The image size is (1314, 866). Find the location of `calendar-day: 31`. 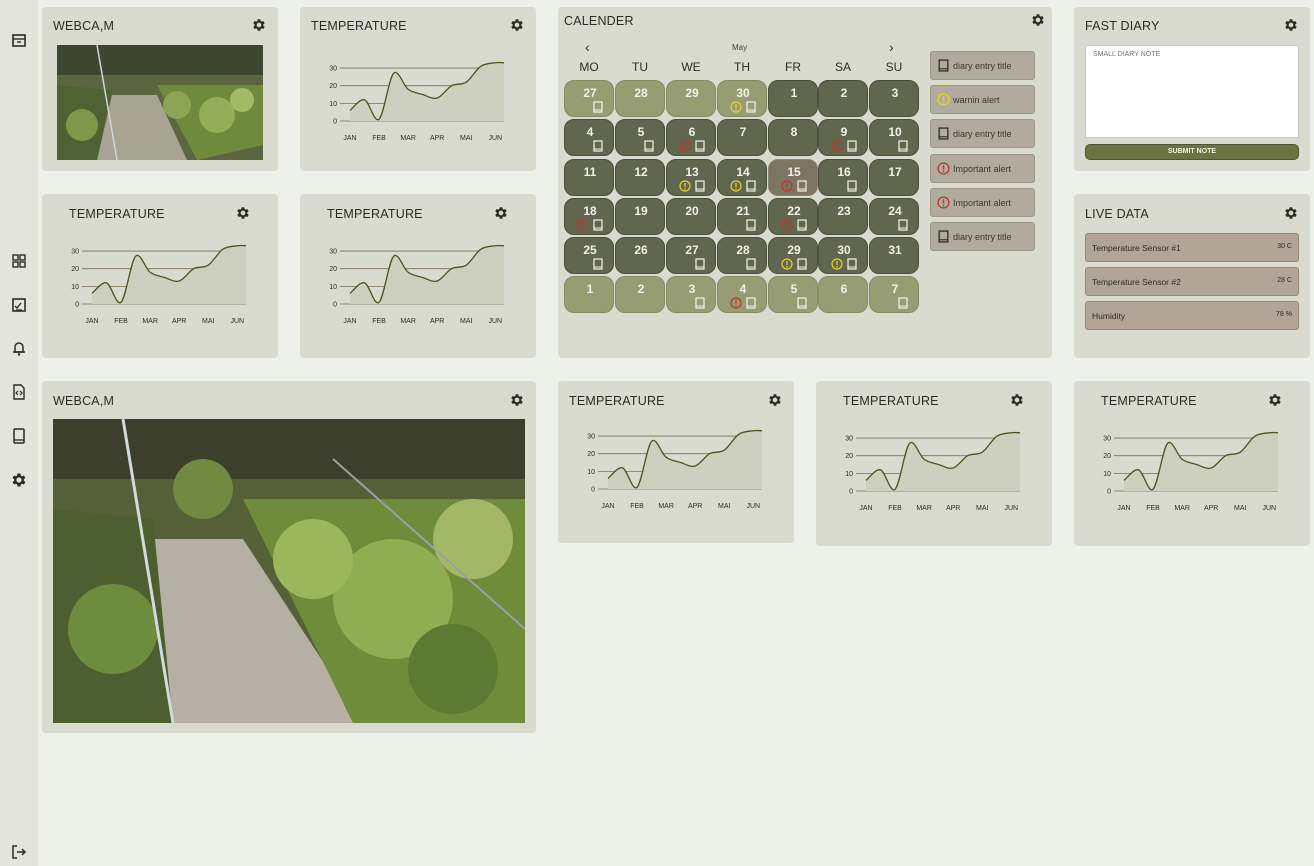

calendar-day: 31 is located at coordinates (894, 255).